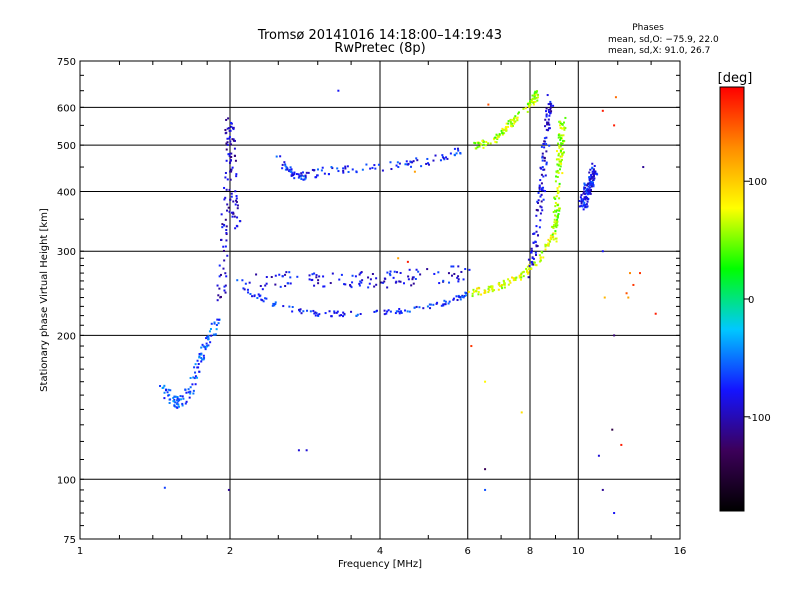  Describe the element at coordinates (468, 551) in the screenshot. I see `x-tick-label: 6` at that location.